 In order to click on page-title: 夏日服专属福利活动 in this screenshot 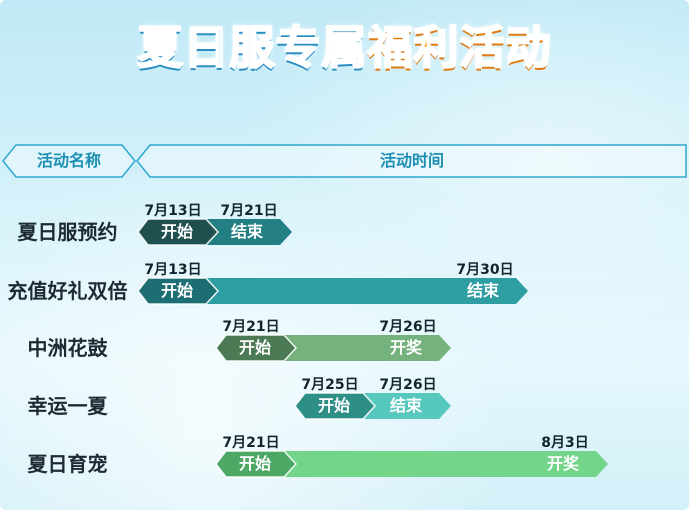, I will do `click(344, 48)`.